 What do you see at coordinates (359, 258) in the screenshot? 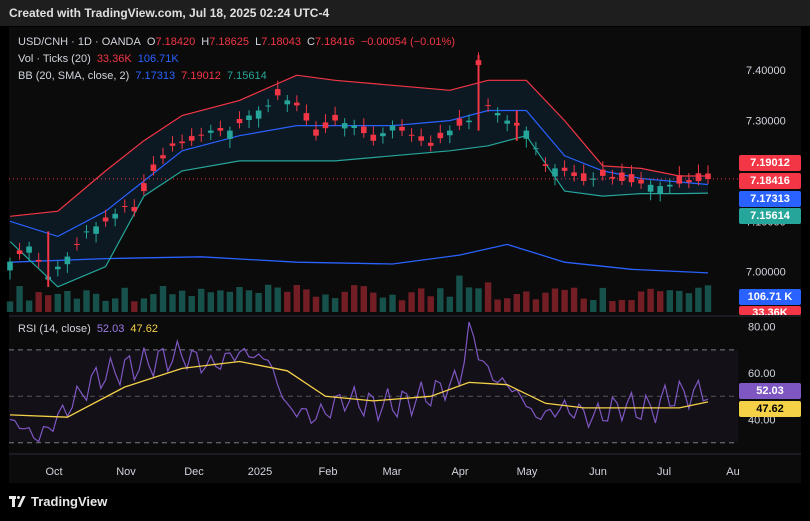
I see `volume-ma-line` at bounding box center [359, 258].